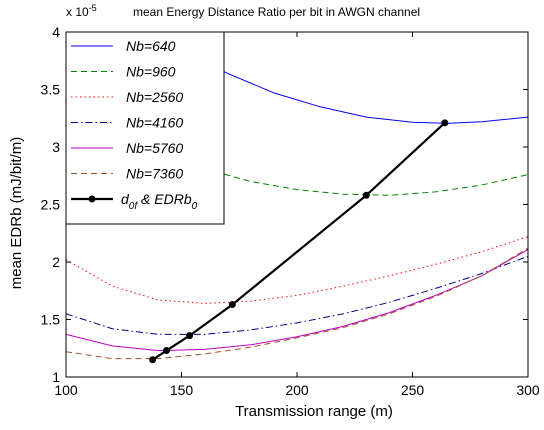  I want to click on y-tick-label: 3, so click(56, 147).